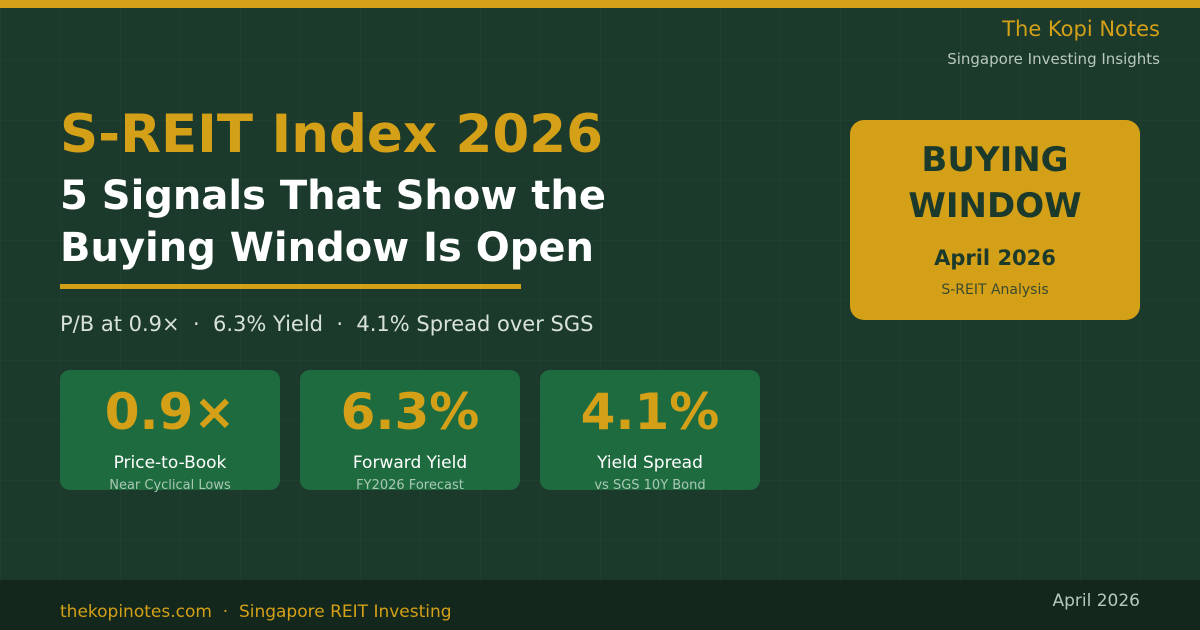 The height and width of the screenshot is (630, 1200). Describe the element at coordinates (995, 258) in the screenshot. I see `badge-date: April 2026` at that location.